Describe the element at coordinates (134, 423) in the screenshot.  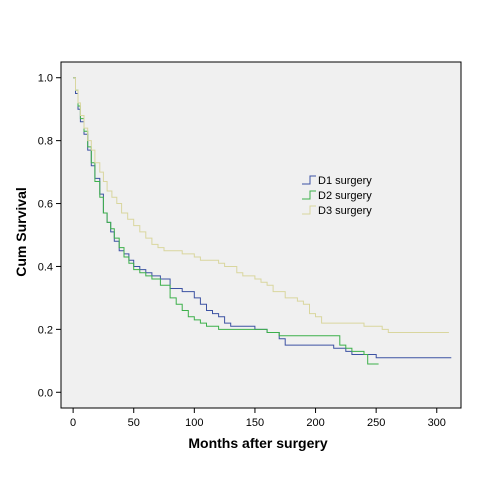
I see `x-tick-label: 50` at that location.